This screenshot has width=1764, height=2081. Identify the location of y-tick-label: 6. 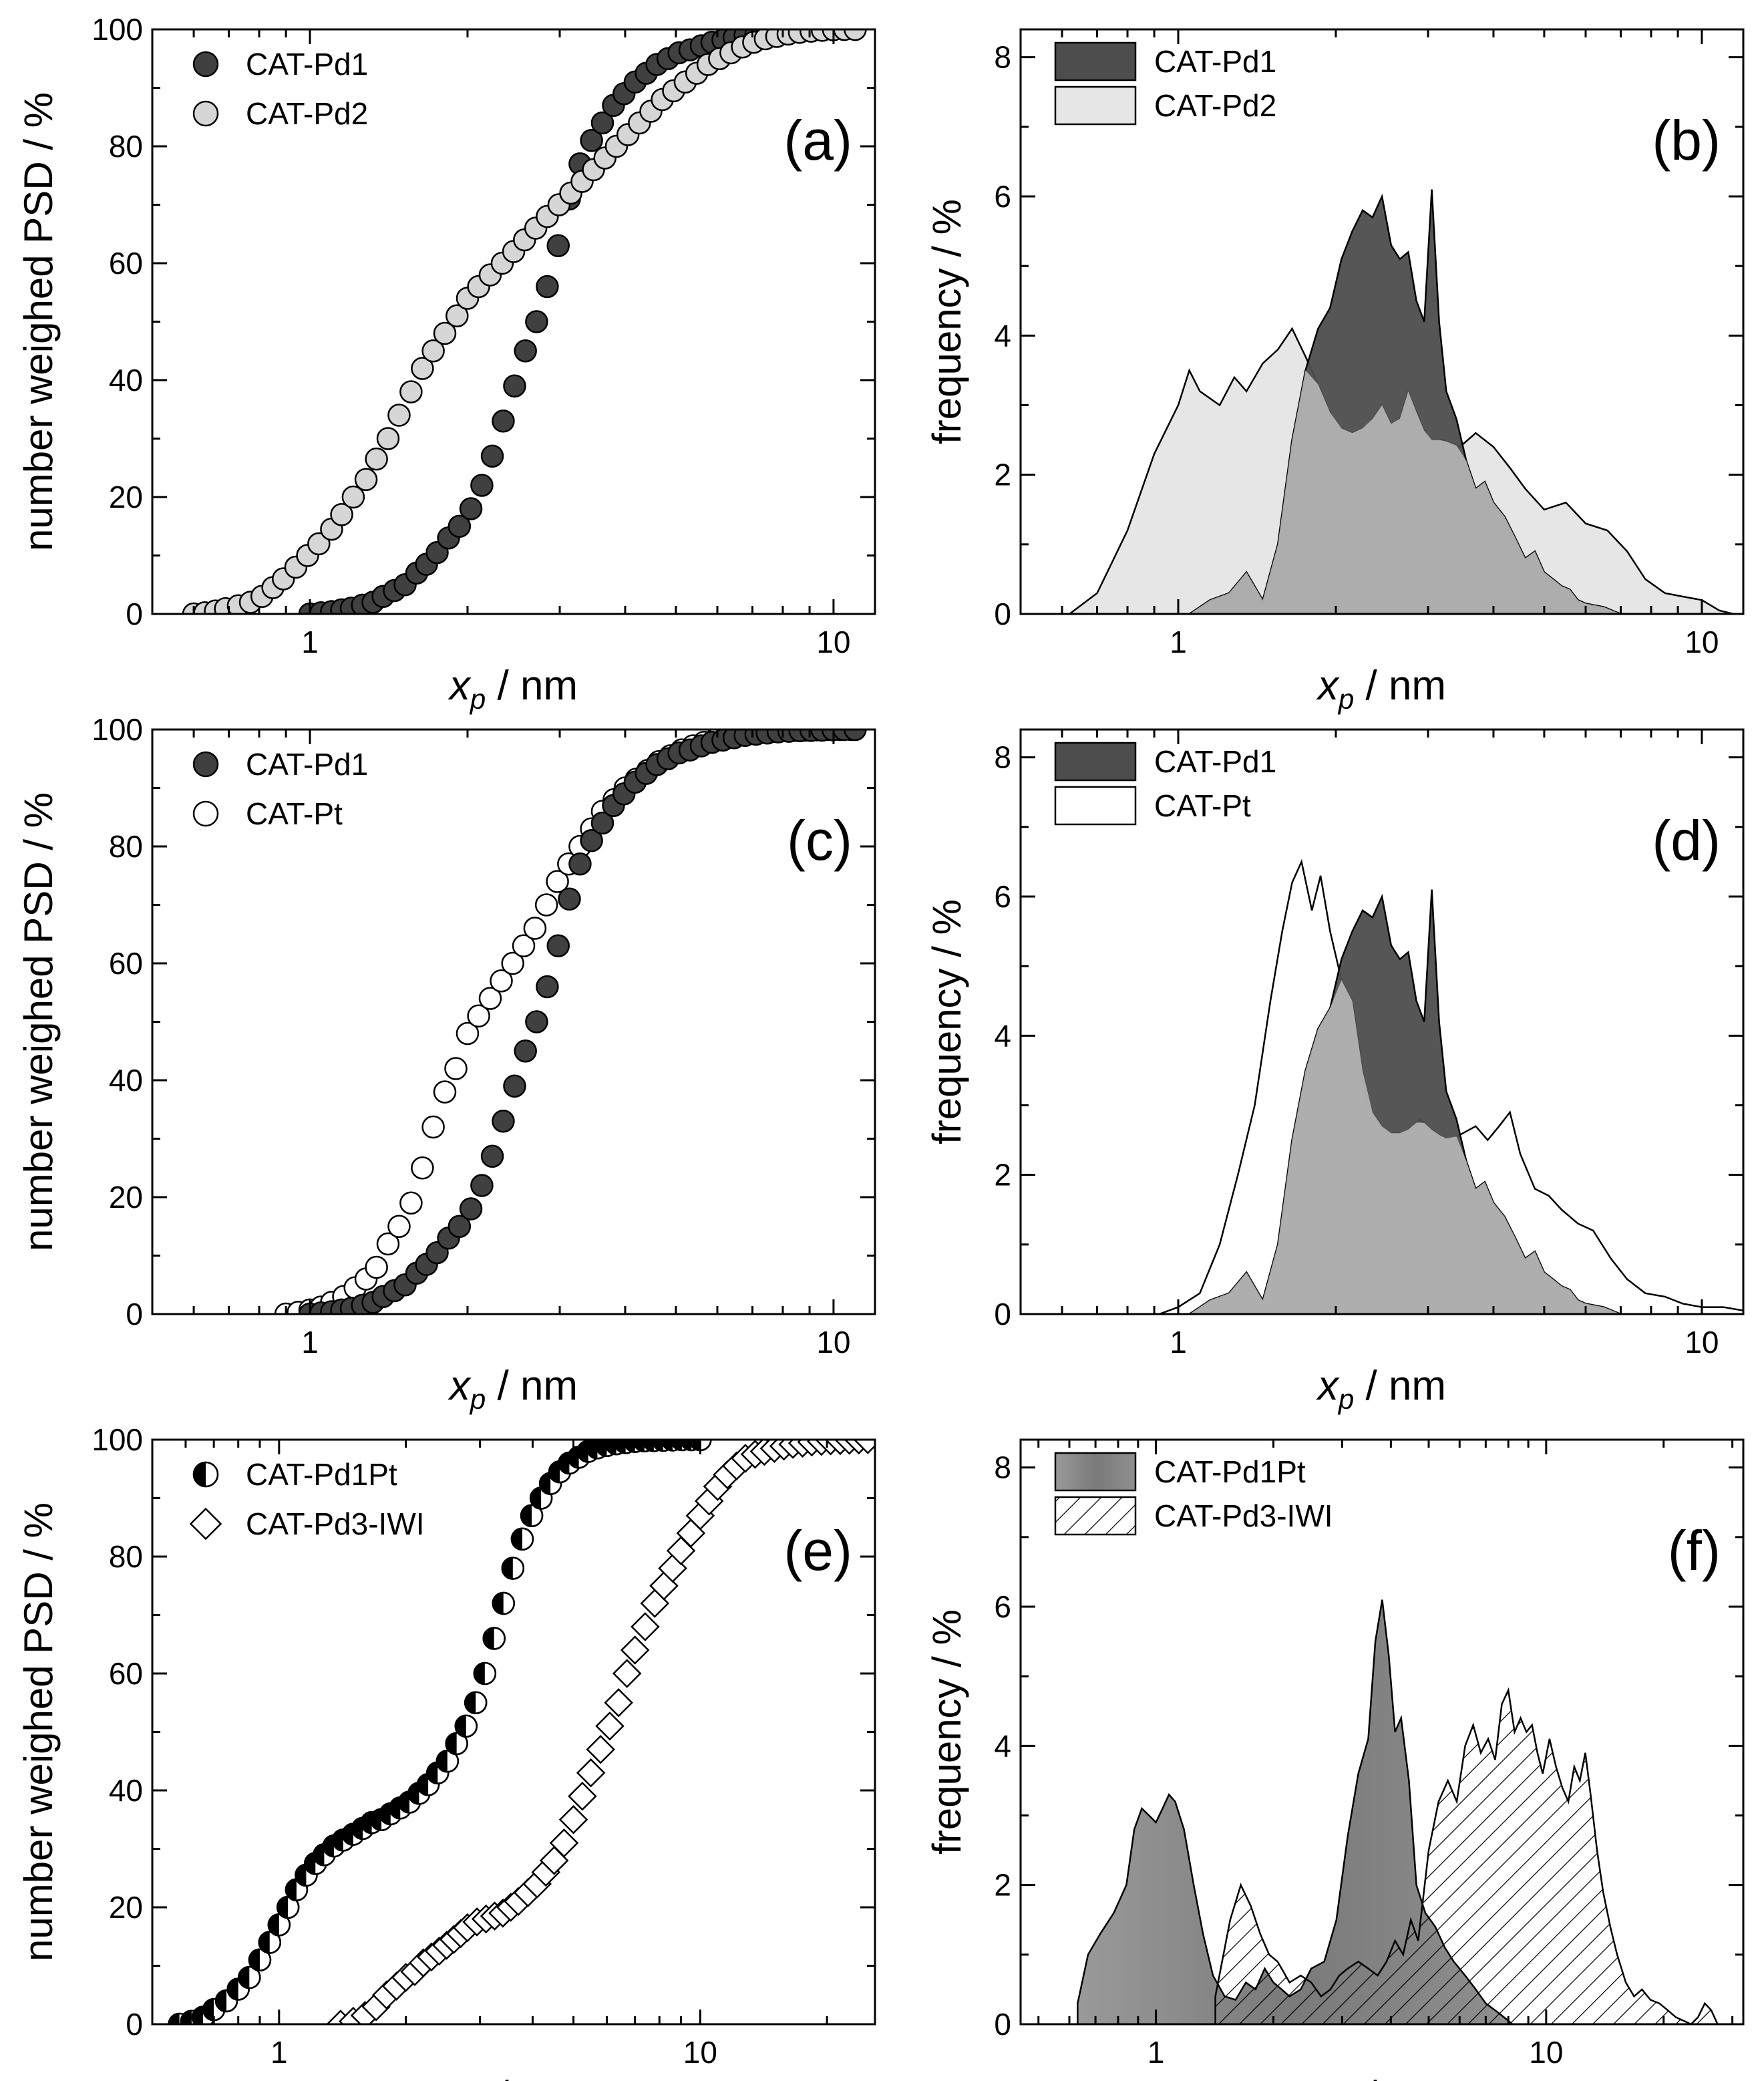
(1002, 896).